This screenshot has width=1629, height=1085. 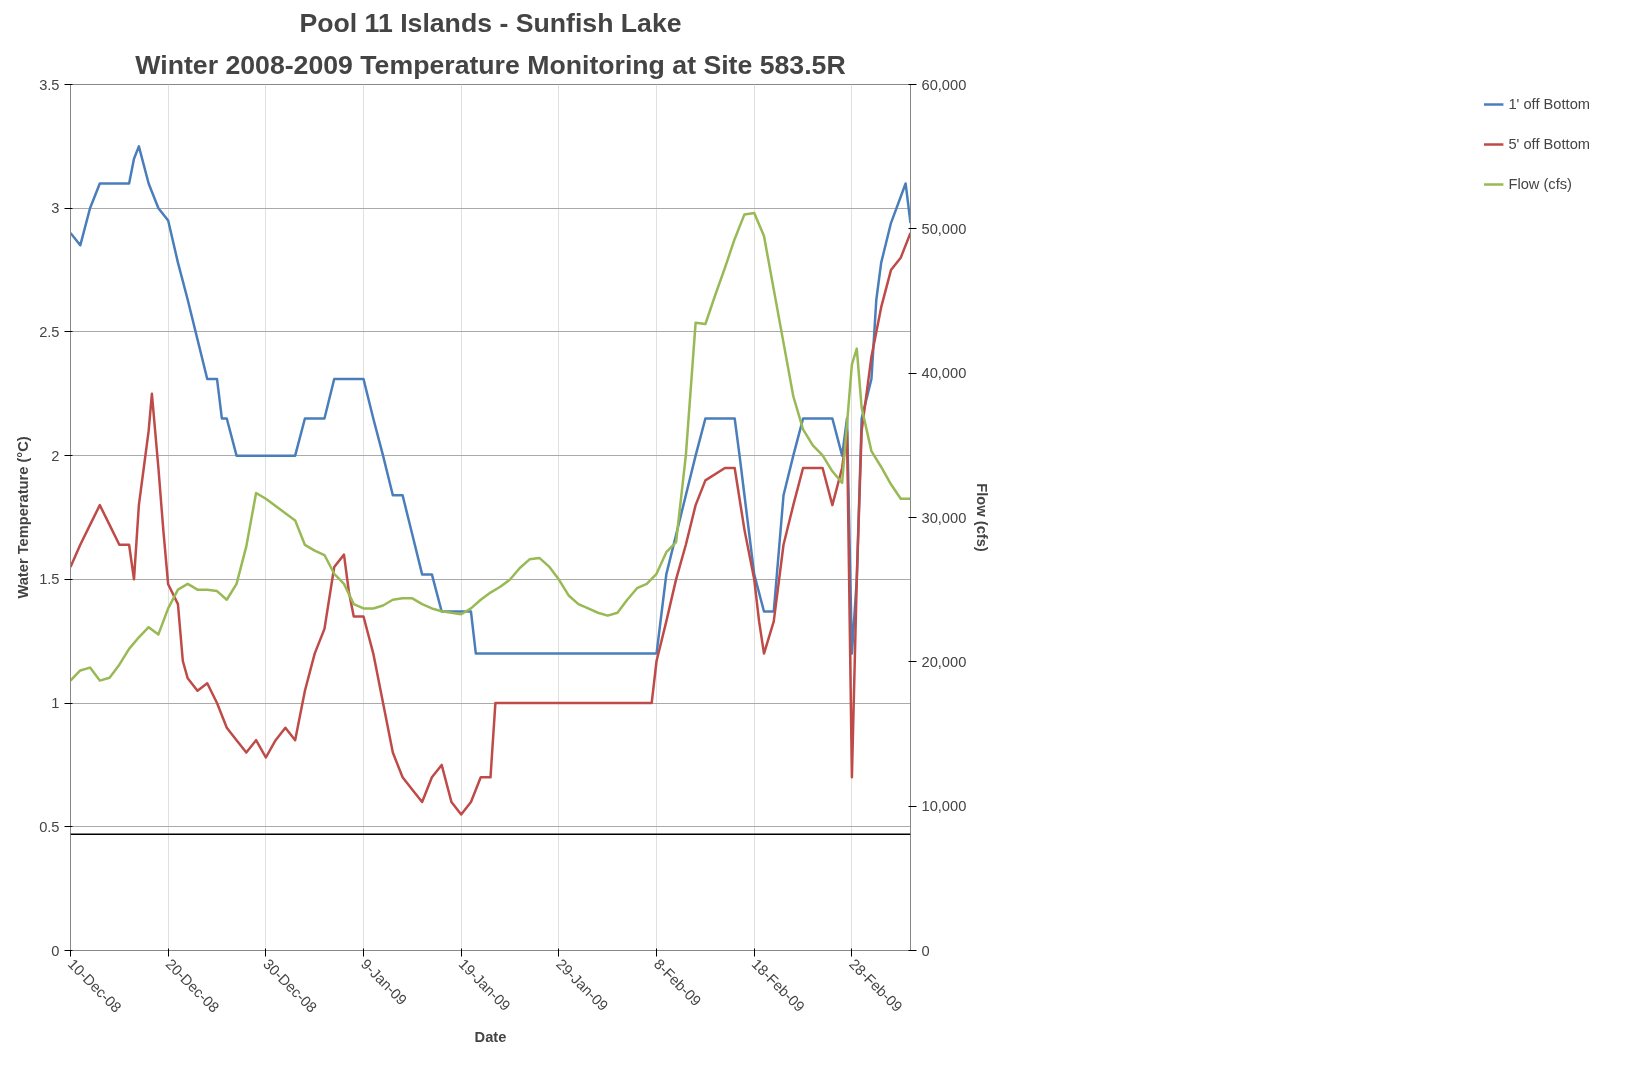 What do you see at coordinates (490, 22) in the screenshot?
I see `chart-title: Pool 11 Islands - Sunfish Lake` at bounding box center [490, 22].